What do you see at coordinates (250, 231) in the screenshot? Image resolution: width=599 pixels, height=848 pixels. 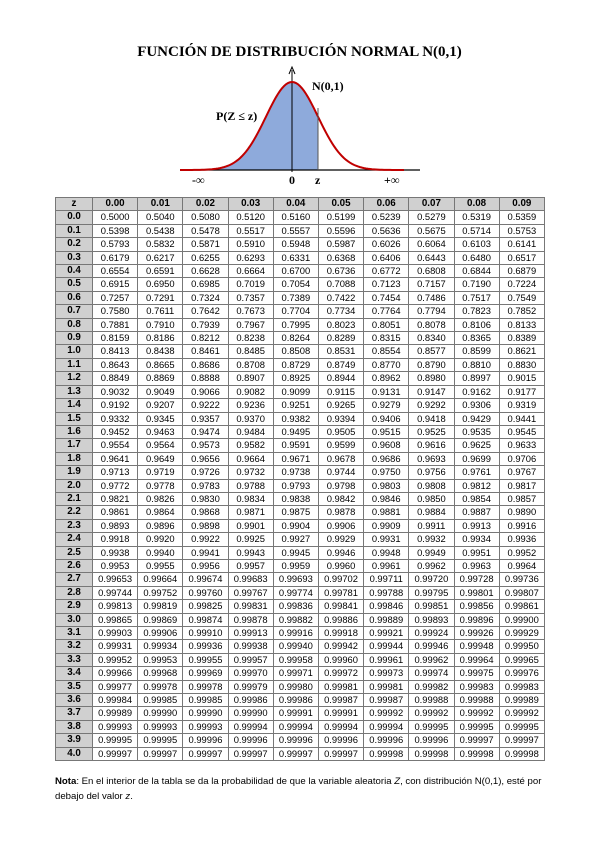 I see `probability-cell: 0.5517` at bounding box center [250, 231].